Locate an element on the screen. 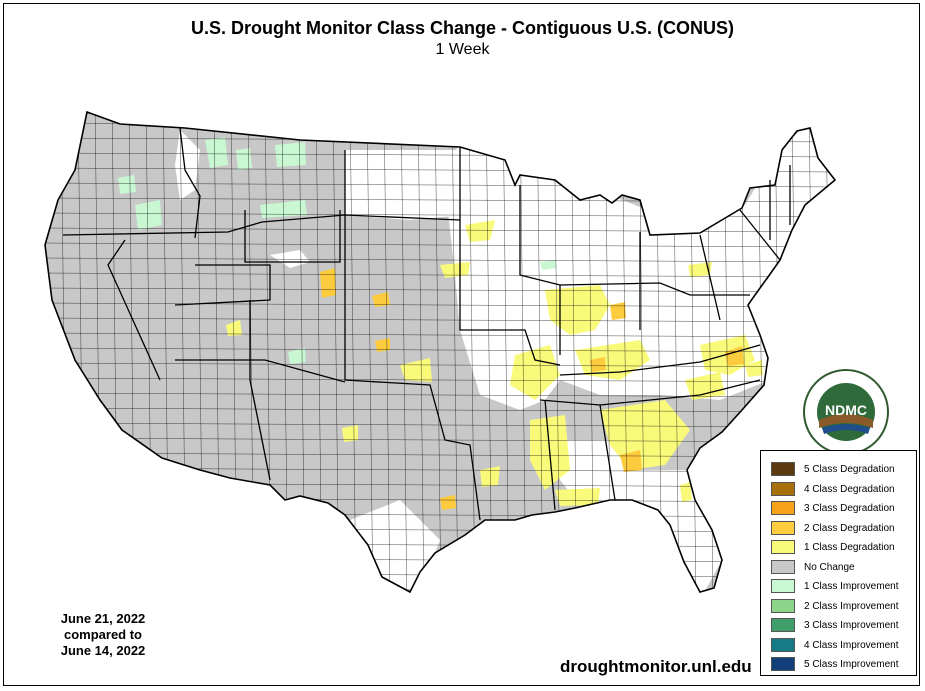 This screenshot has width=925, height=691. legend-item: No Change is located at coordinates (813, 567).